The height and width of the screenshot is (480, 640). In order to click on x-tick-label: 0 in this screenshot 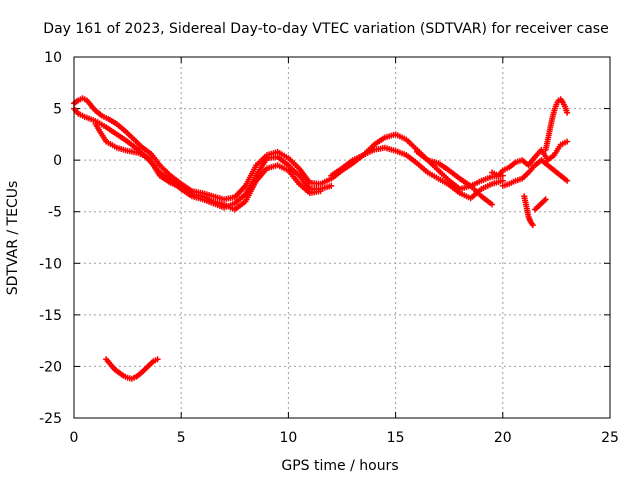, I will do `click(74, 438)`.